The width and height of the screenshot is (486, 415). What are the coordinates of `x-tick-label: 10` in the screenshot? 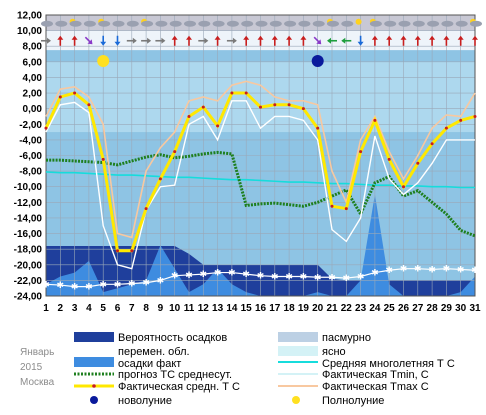 It's located at (175, 308).